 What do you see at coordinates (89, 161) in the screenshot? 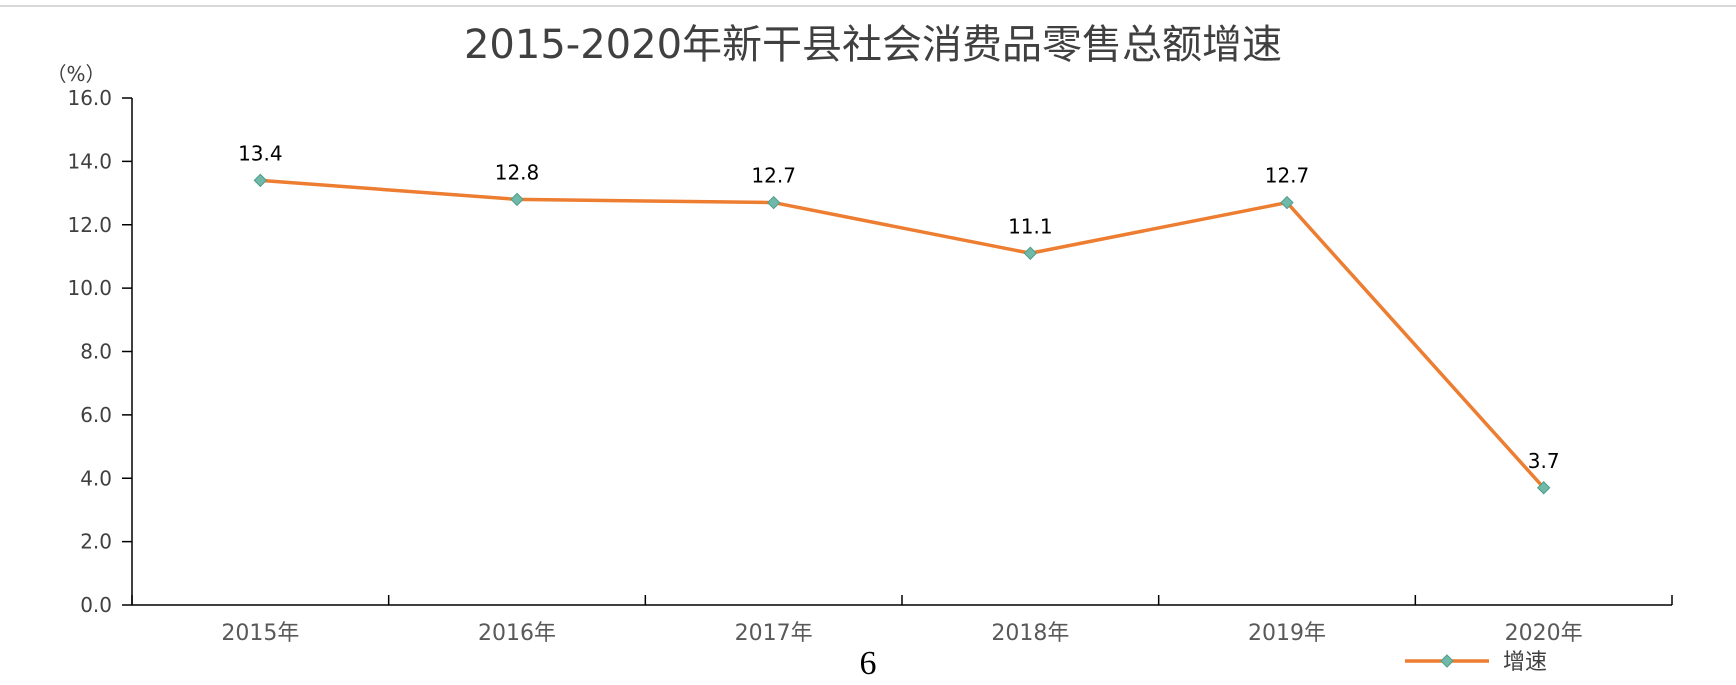
I see `y-tick-label: 14.0` at bounding box center [89, 161].